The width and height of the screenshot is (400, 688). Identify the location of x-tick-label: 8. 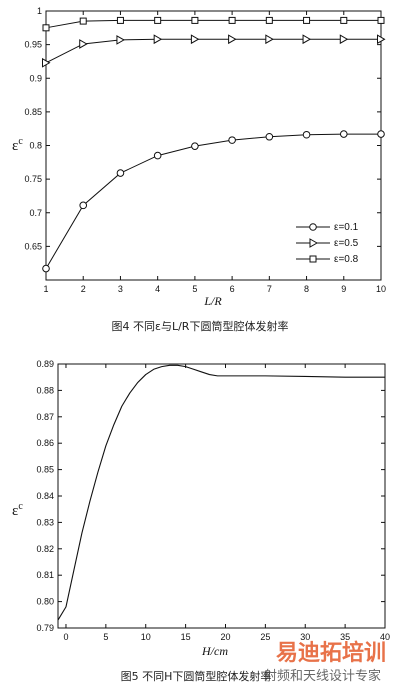
(306, 289).